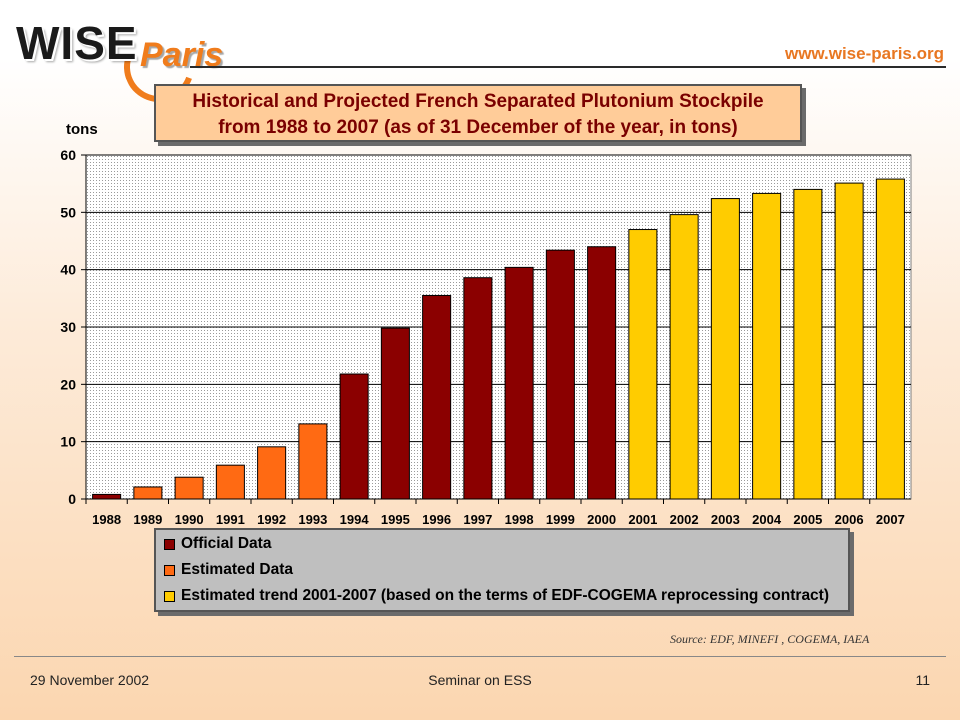 The height and width of the screenshot is (720, 960). I want to click on x-tick-label: 1993, so click(312, 519).